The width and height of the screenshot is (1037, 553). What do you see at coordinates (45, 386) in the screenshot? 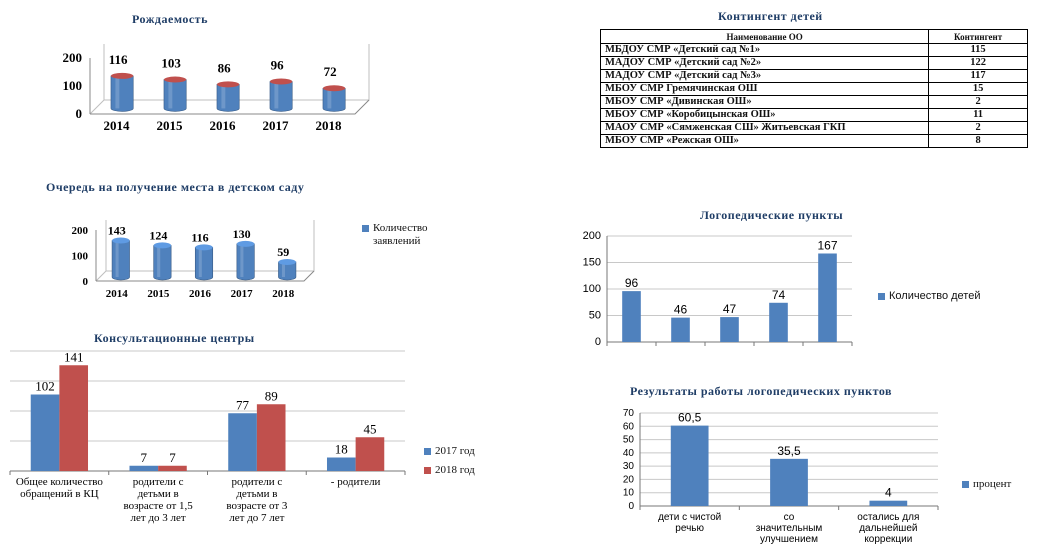
I see `data-label: 102` at bounding box center [45, 386].